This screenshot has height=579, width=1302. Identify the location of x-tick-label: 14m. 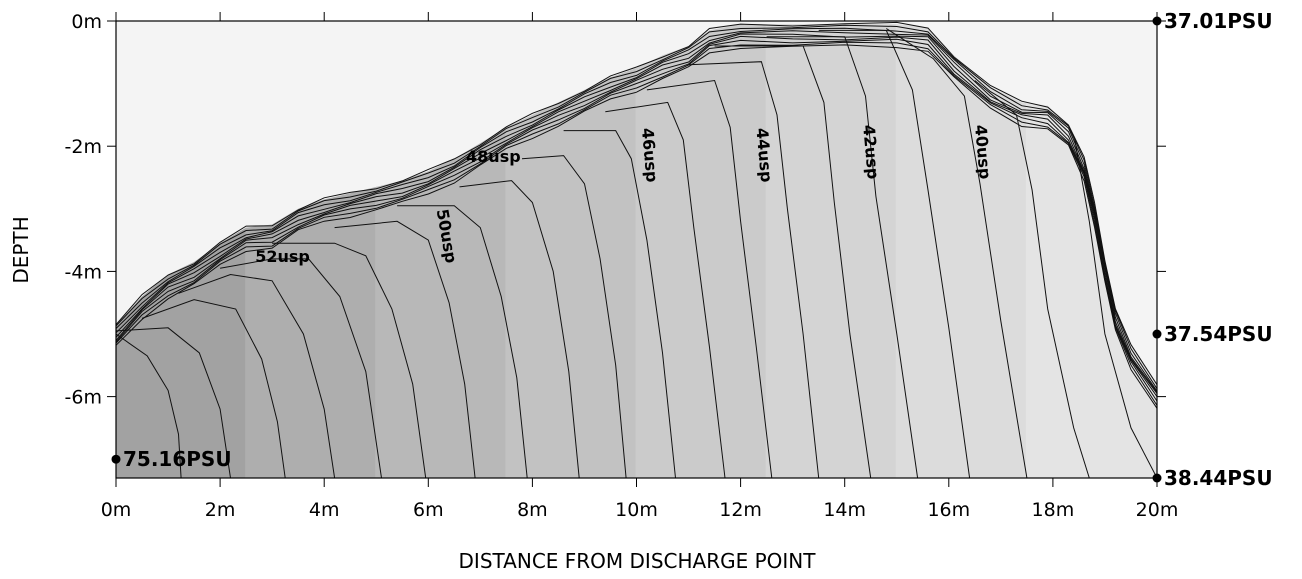
(844, 510).